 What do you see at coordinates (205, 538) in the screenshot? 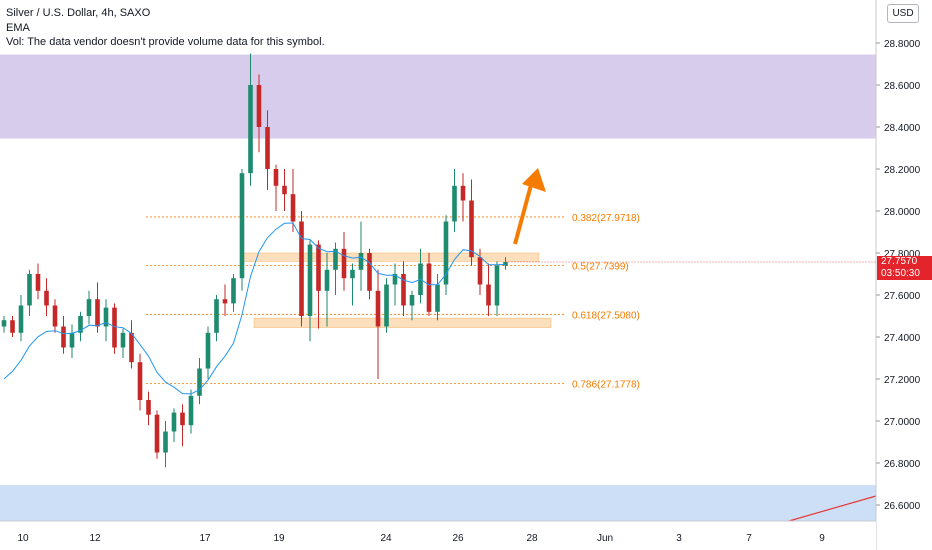
I see `x-tick-label: 17` at bounding box center [205, 538].